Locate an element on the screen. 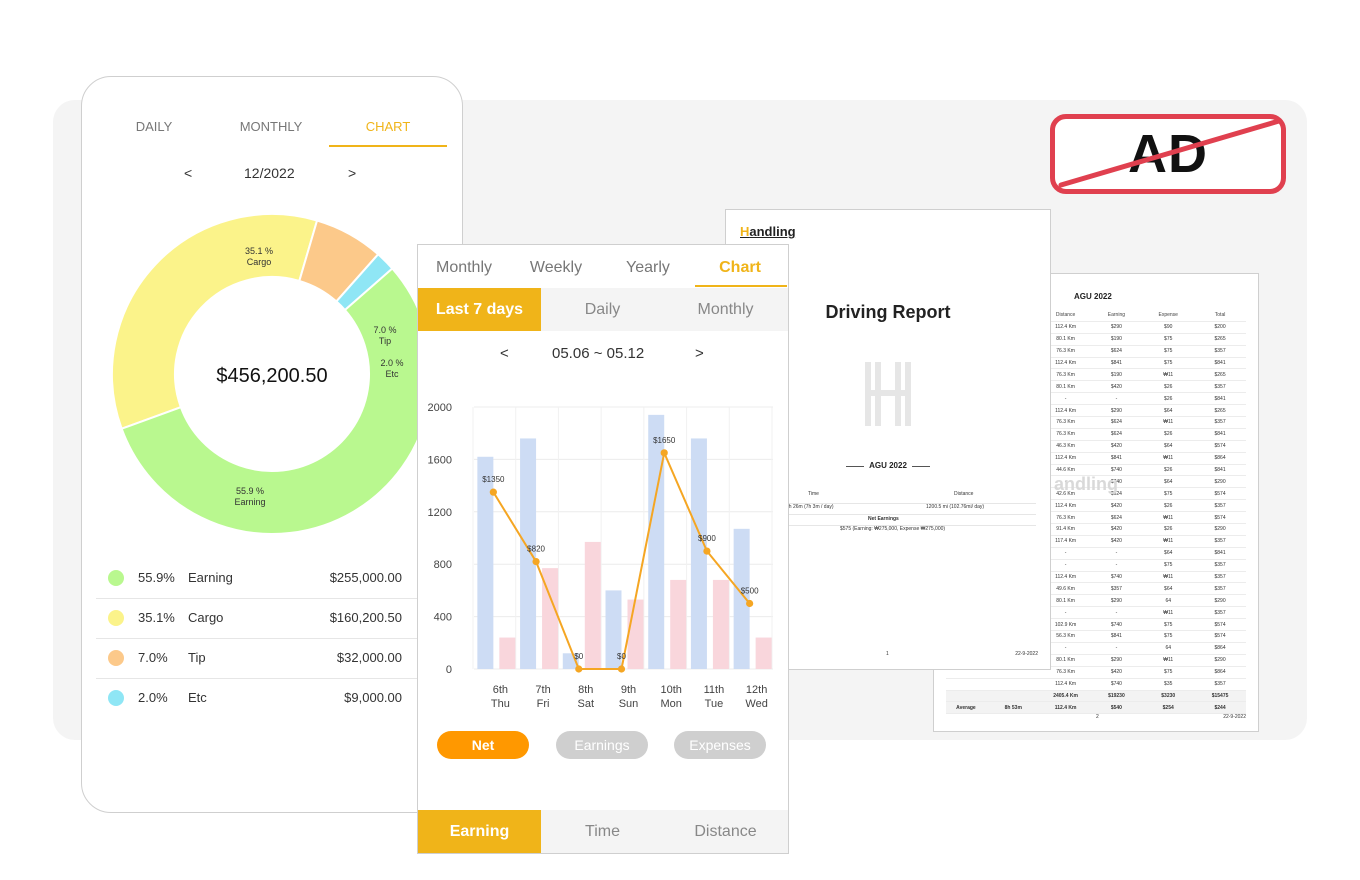 The height and width of the screenshot is (880, 1360). legend-item: 7.0% Tip $32,000.00 is located at coordinates (259, 658).